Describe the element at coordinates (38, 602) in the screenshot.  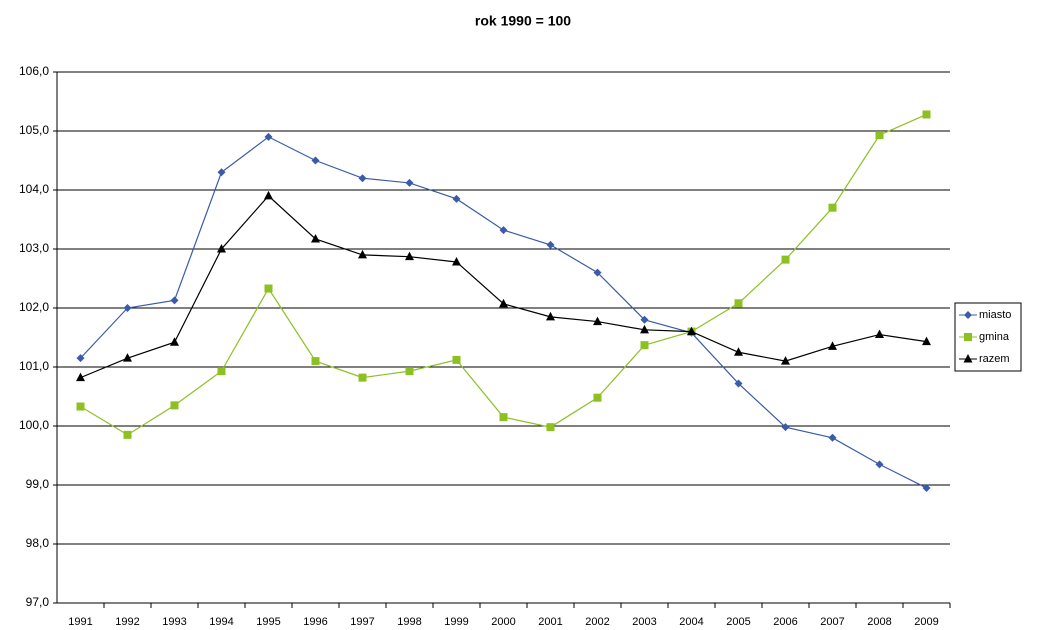
I see `y-tick-label: 97,0` at that location.